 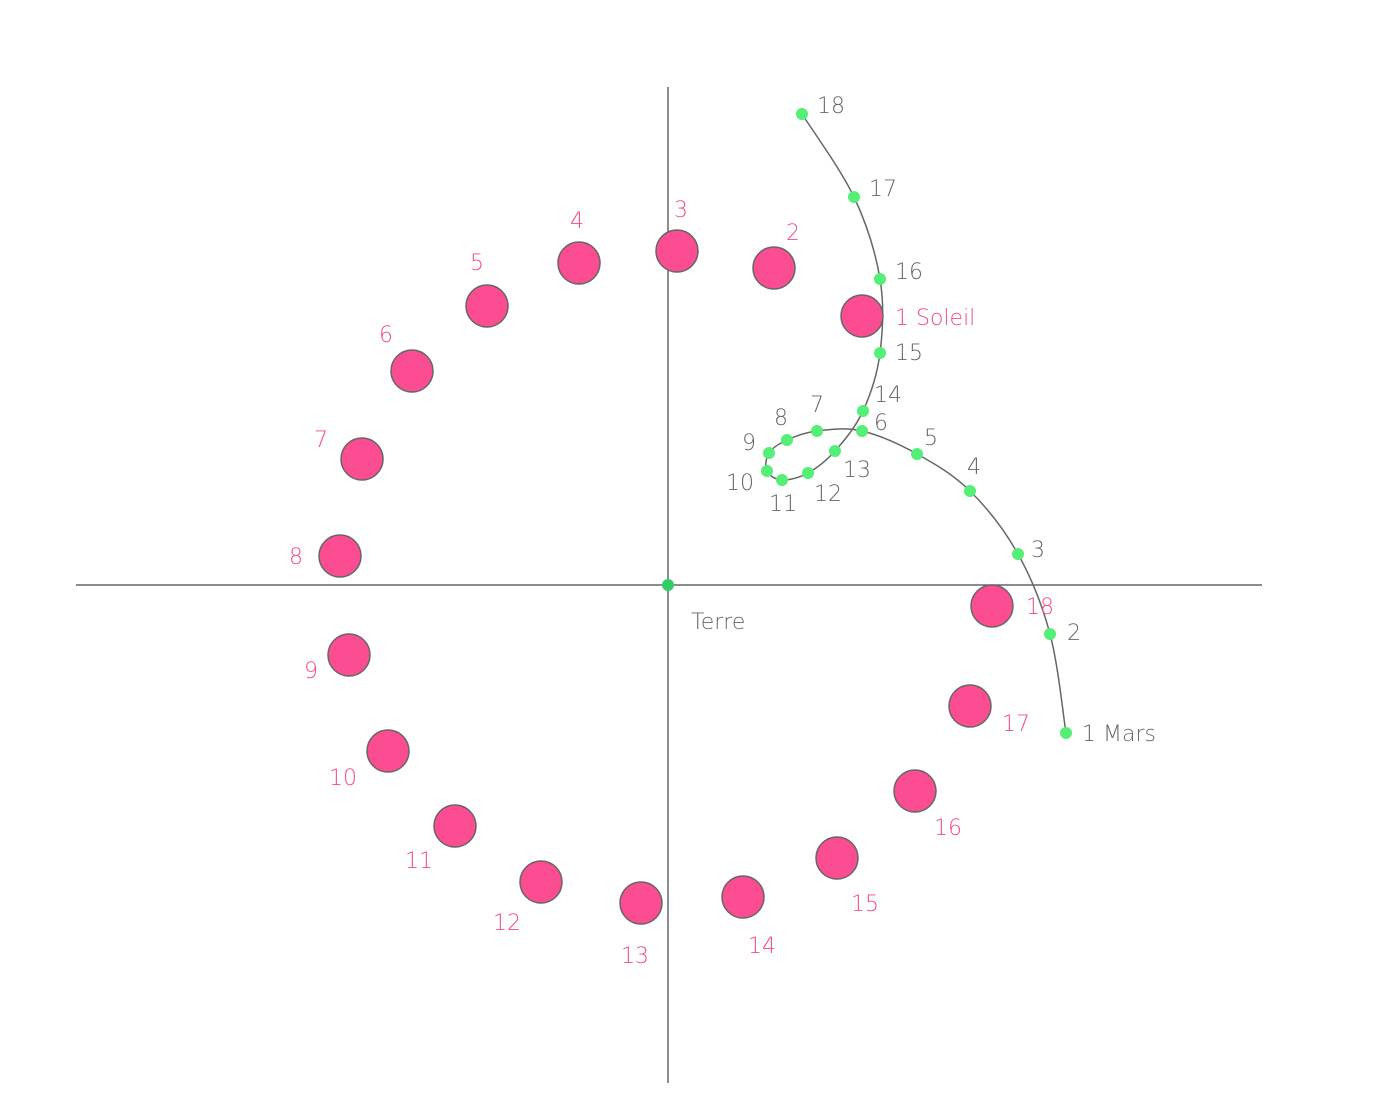 What do you see at coordinates (507, 923) in the screenshot?
I see `sun-label: 12` at bounding box center [507, 923].